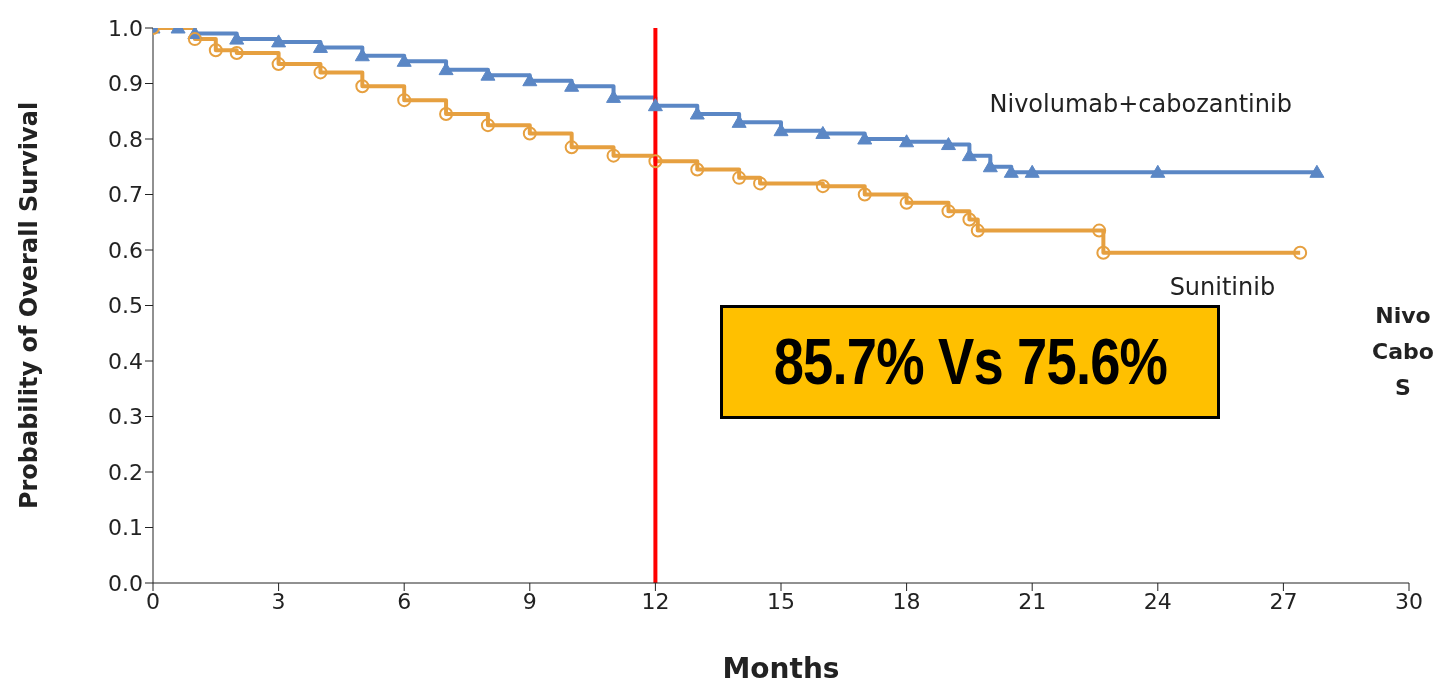 The height and width of the screenshot is (693, 1441). I want to click on x-tick-label: 21, so click(1032, 601).